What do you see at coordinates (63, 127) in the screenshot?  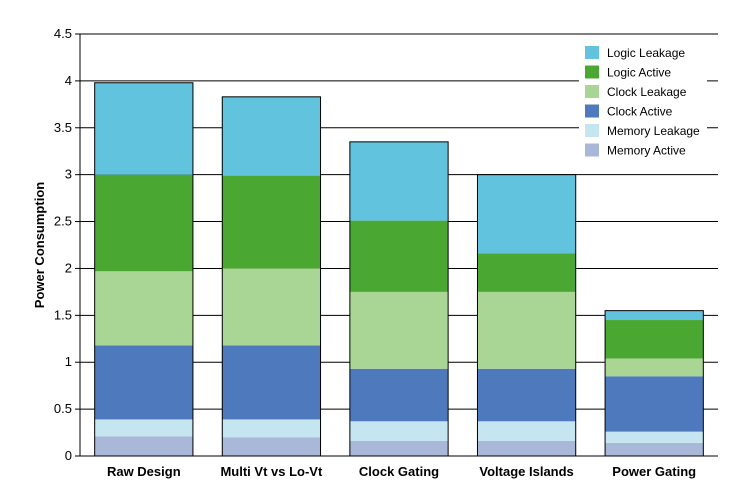 I see `y-tick-label: 3.5` at bounding box center [63, 127].